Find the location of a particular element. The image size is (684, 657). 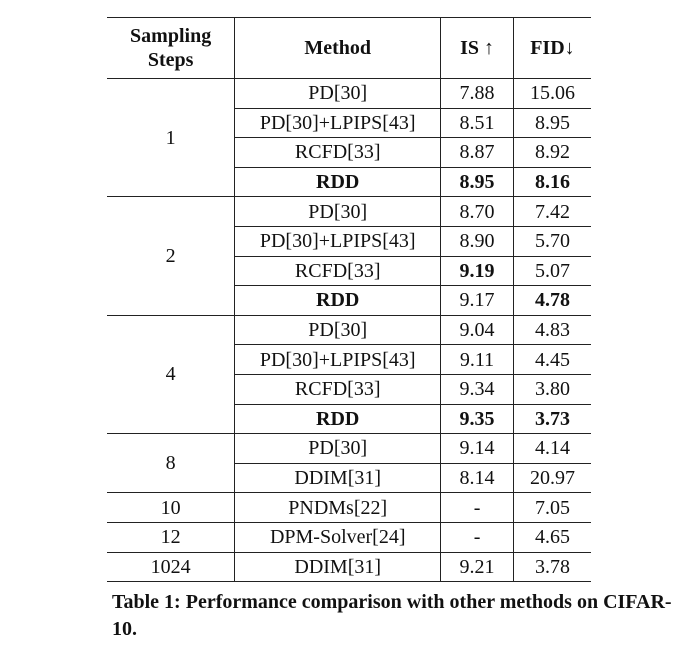

header-row: Sampling Steps Method IS ↑ FID↓ is located at coordinates (349, 48).